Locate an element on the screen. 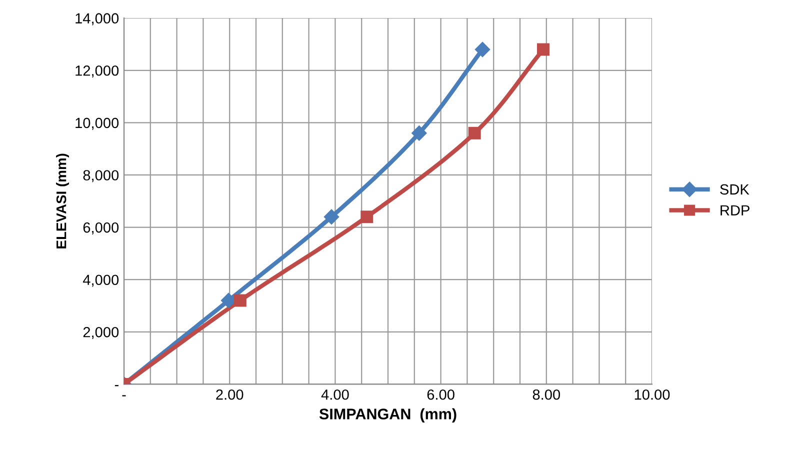 The image size is (800, 452). y-axis-title: ELEVASI (mm) is located at coordinates (62, 201).